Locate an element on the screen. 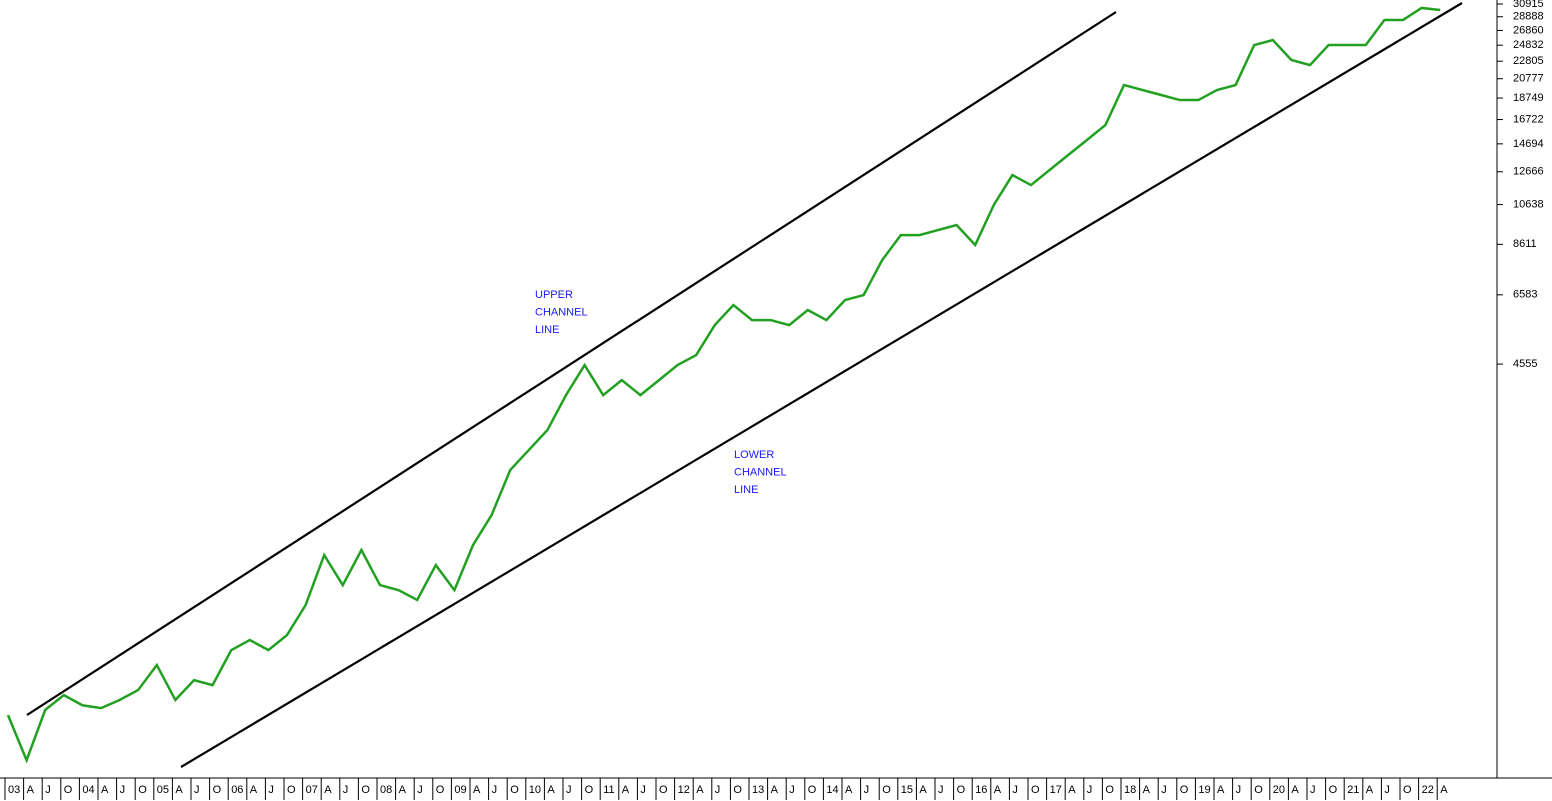 The width and height of the screenshot is (1552, 801). x-tick-label: 09 is located at coordinates (460, 790).